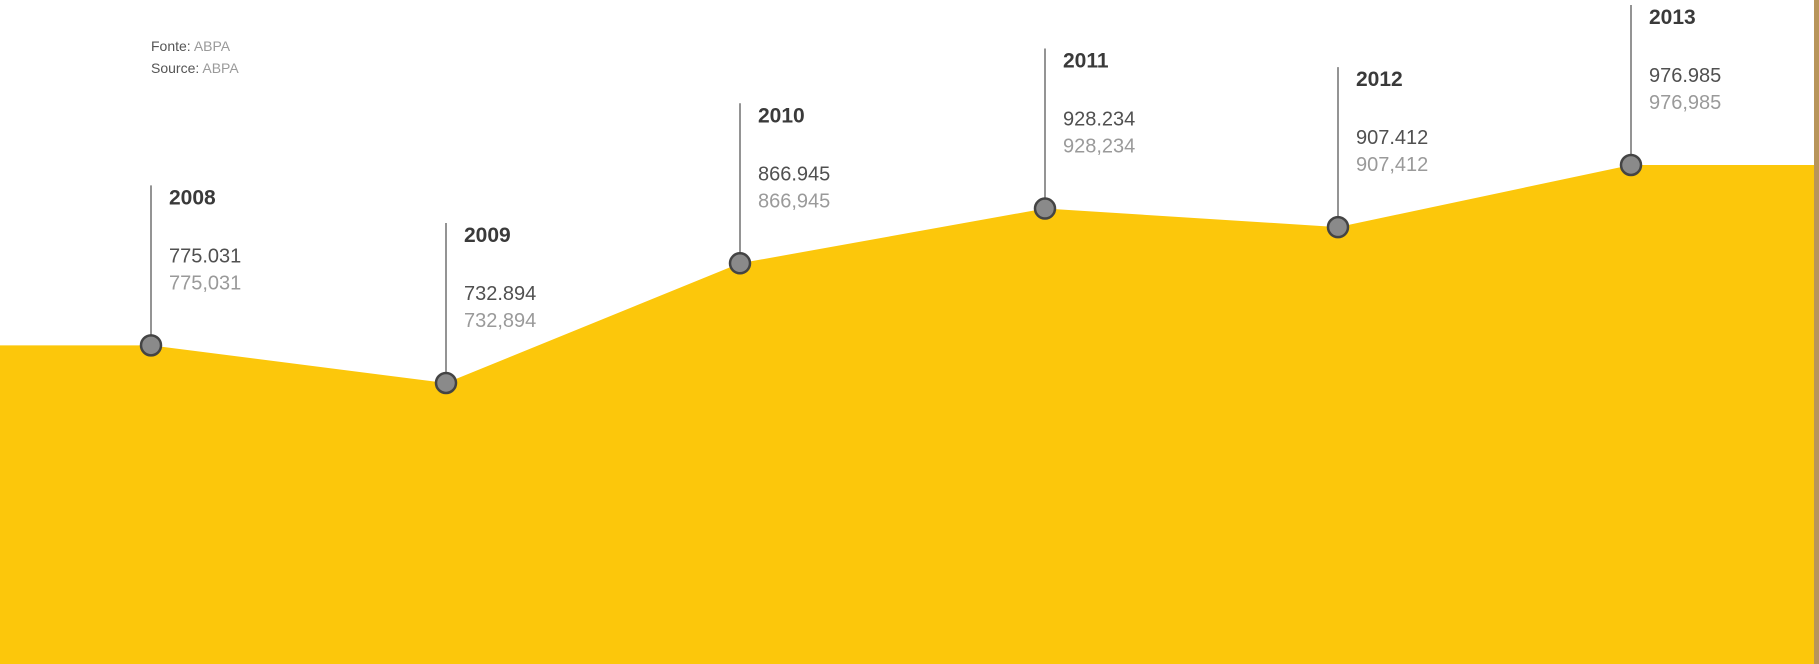  I want to click on value-label-pt: 976.985, so click(1685, 76).